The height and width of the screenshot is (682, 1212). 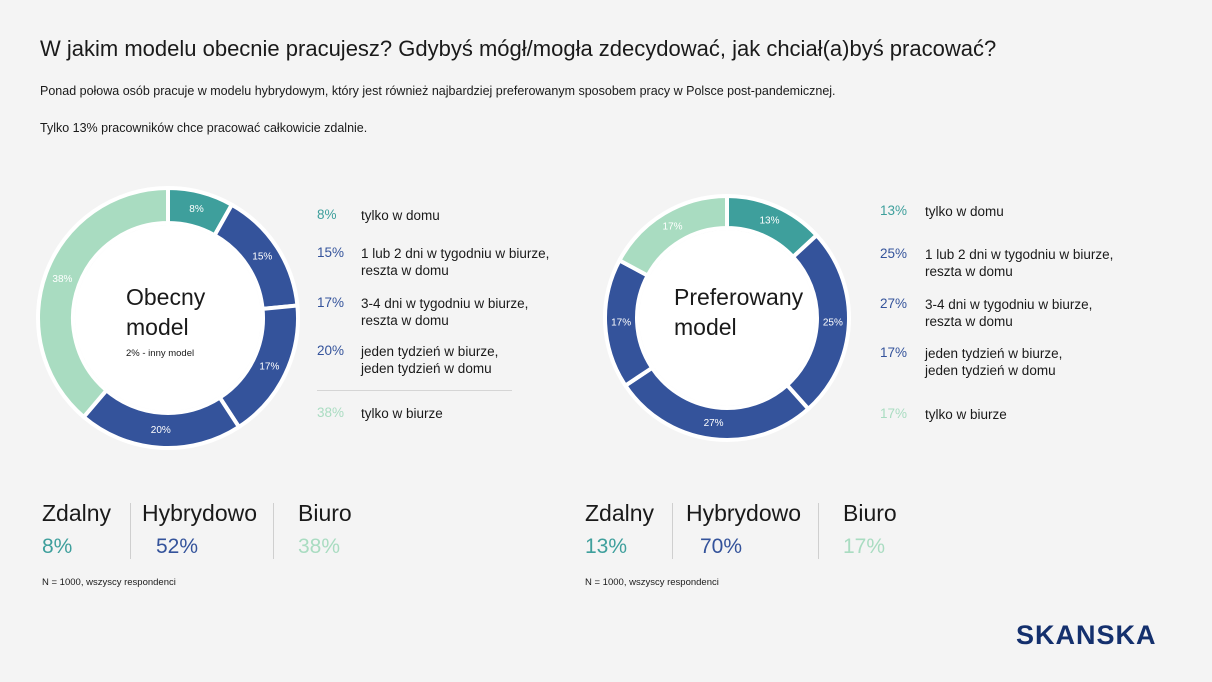 What do you see at coordinates (894, 210) in the screenshot?
I see `legend-value: 13%` at bounding box center [894, 210].